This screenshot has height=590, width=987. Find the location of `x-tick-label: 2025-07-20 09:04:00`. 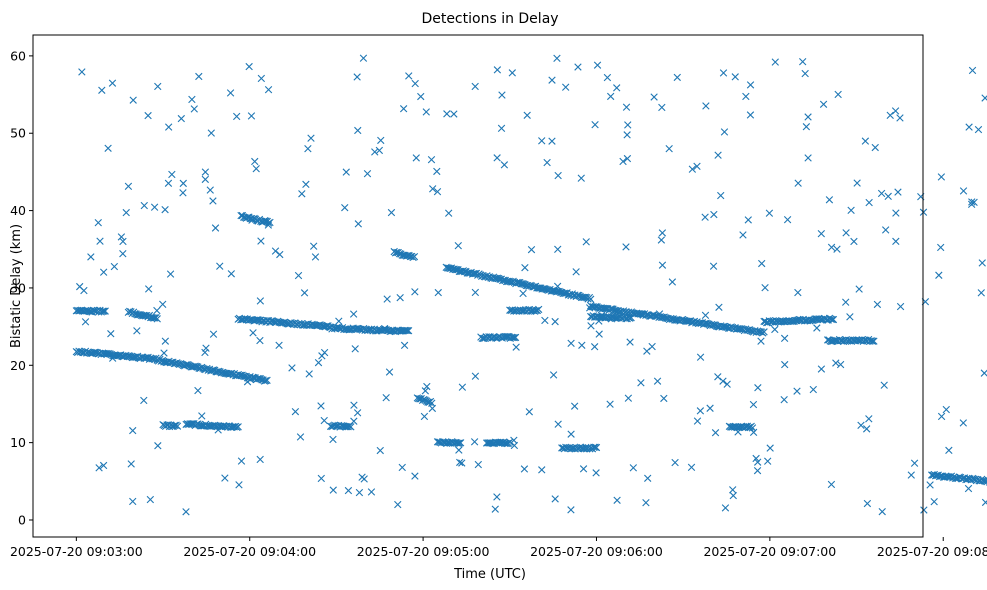

x-tick-label: 2025-07-20 09:04:00 is located at coordinates (249, 551).